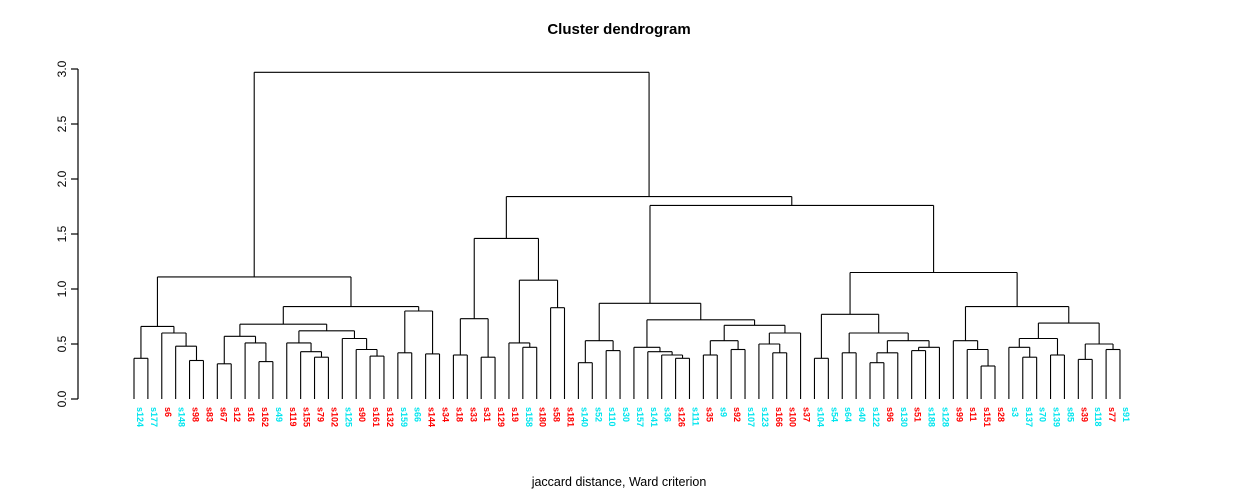  What do you see at coordinates (487, 414) in the screenshot?
I see `leaf-label: s31` at bounding box center [487, 414].